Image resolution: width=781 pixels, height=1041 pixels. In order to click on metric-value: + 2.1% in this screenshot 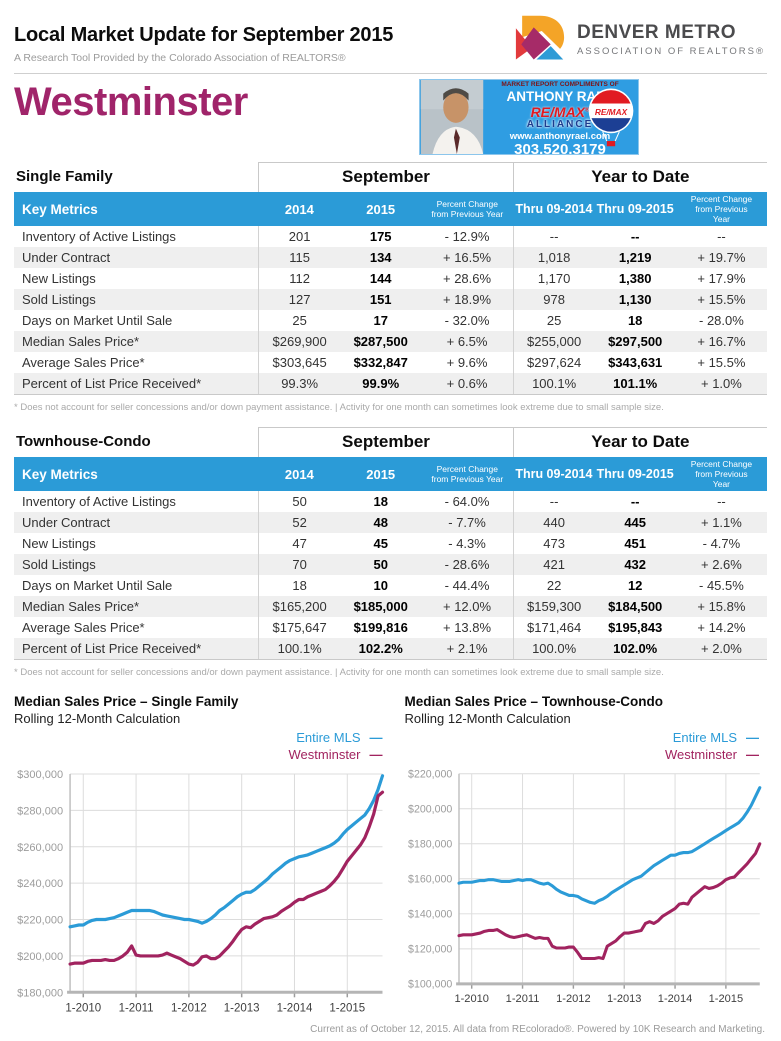, I will do `click(467, 649)`.